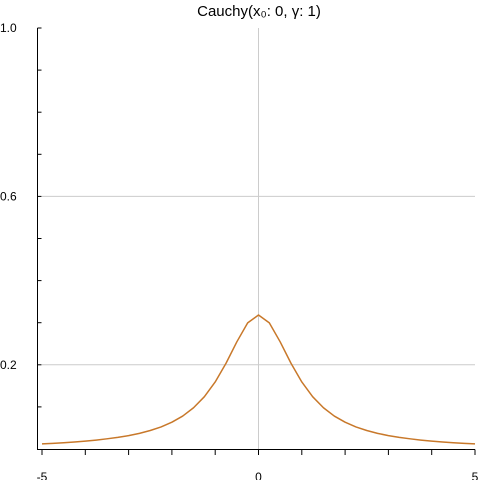 This screenshot has width=480, height=480. Describe the element at coordinates (8, 28) in the screenshot. I see `y-tick-label: 1.0` at that location.